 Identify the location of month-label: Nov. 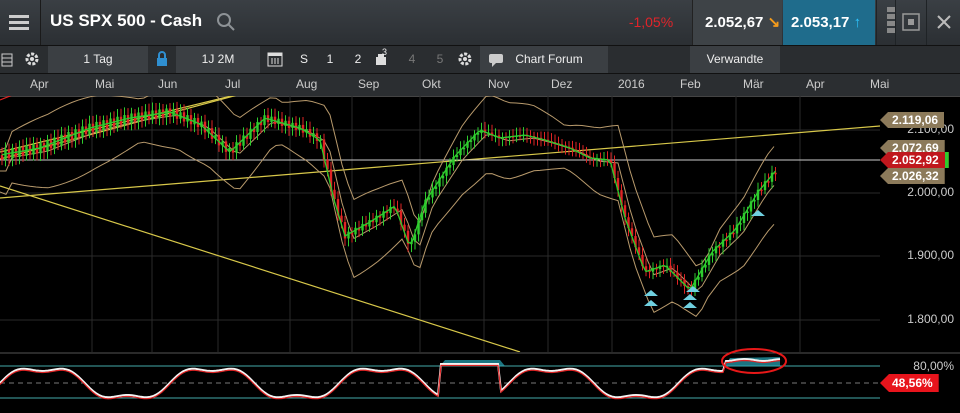
(499, 84).